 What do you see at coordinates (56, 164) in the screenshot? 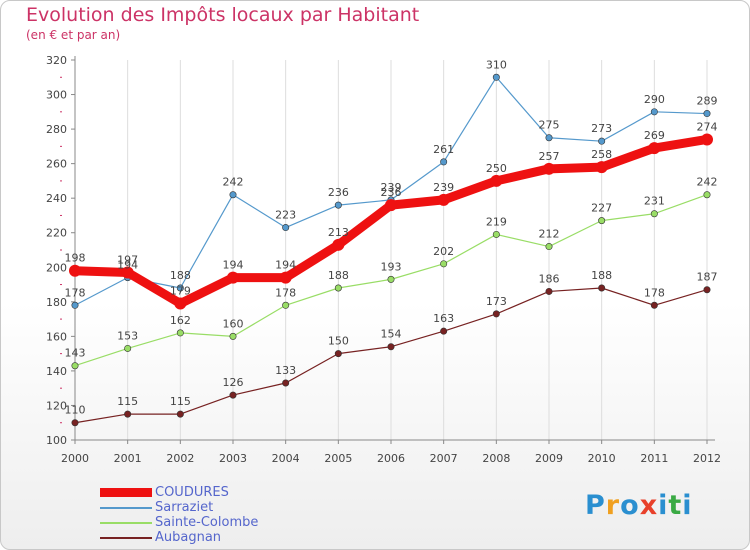
I see `y-tick-label: 260` at bounding box center [56, 164].